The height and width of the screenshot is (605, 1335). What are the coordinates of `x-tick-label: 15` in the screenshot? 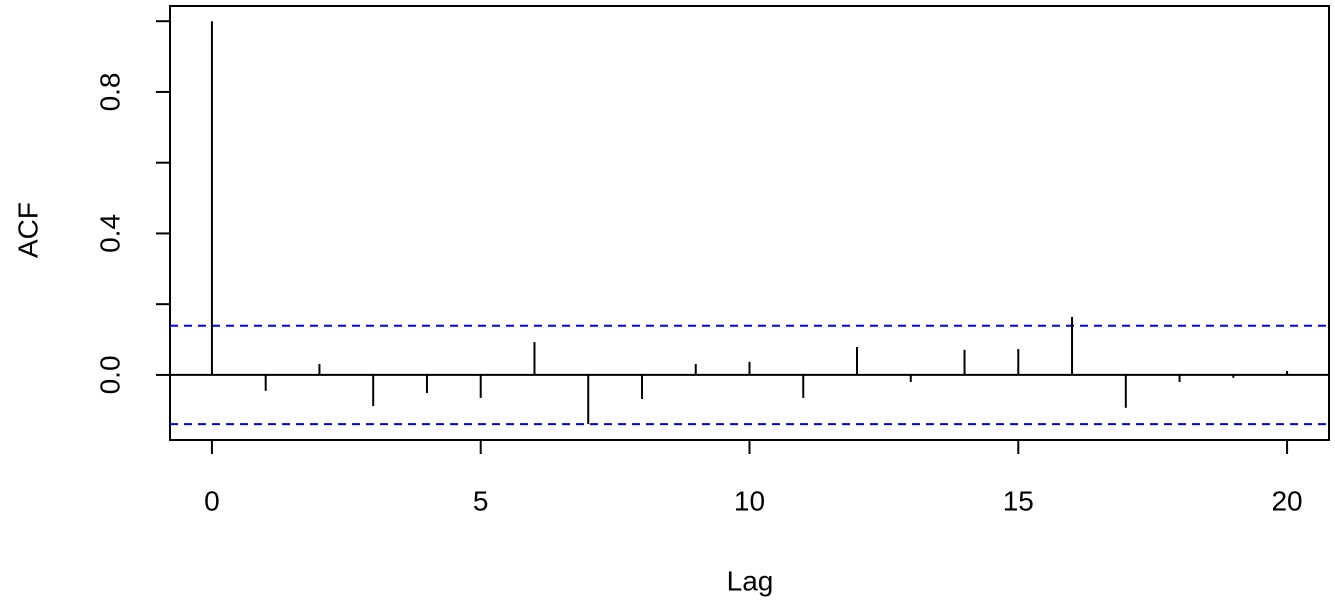 It's located at (1018, 500).